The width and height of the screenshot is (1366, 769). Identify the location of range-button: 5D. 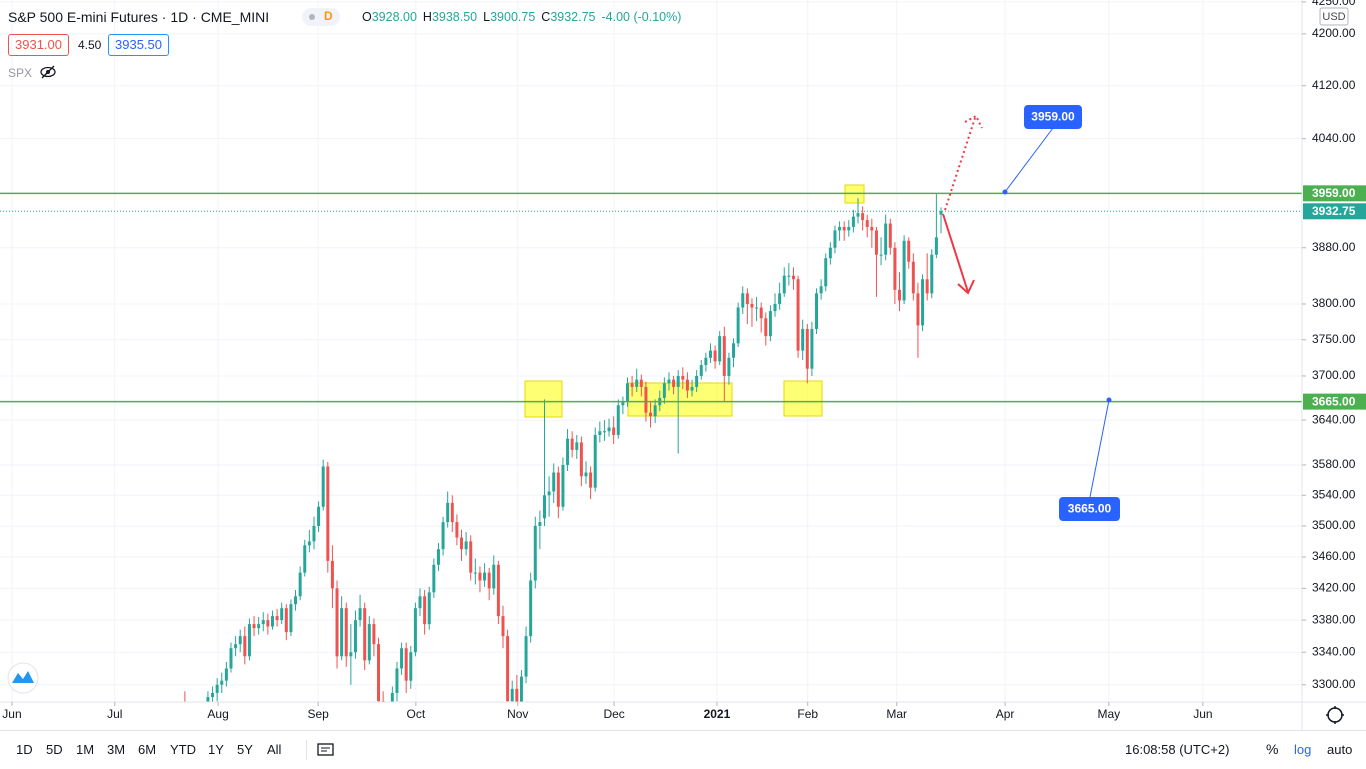
(54, 749).